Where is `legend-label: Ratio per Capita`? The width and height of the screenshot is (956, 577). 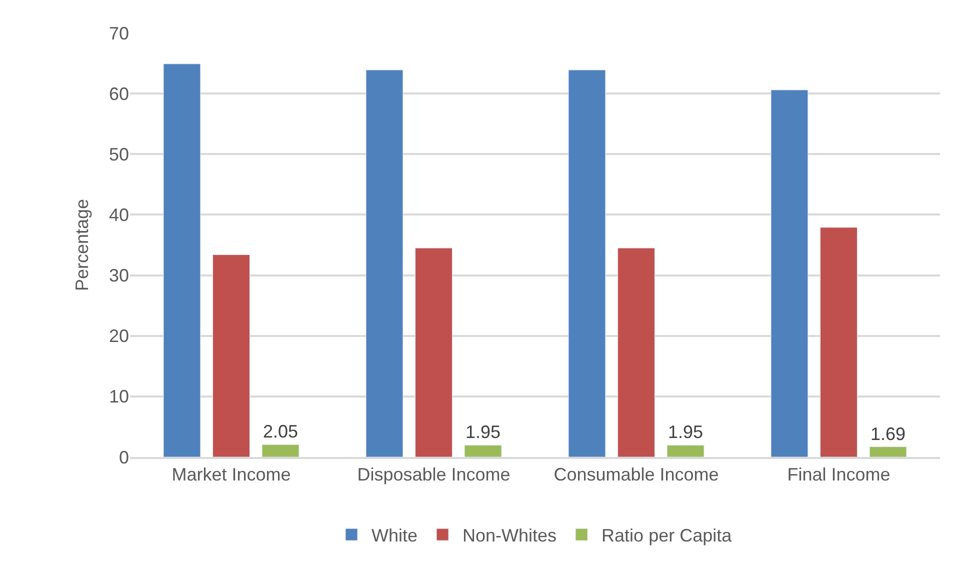 legend-label: Ratio per Capita is located at coordinates (667, 536).